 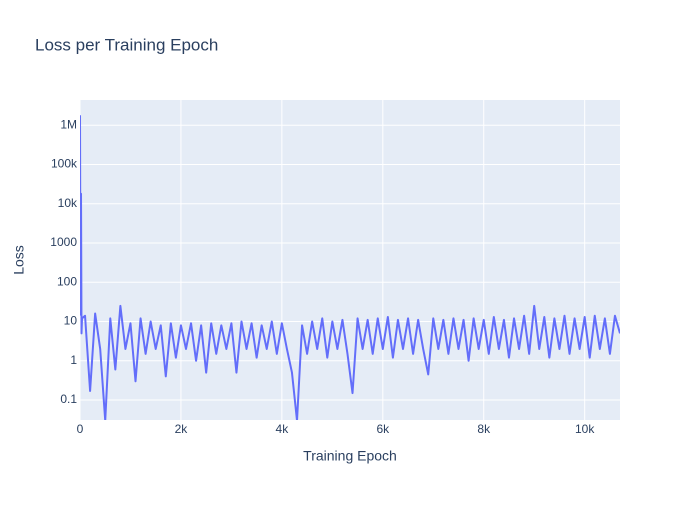 I want to click on x-tick-label: 0, so click(x=80, y=429).